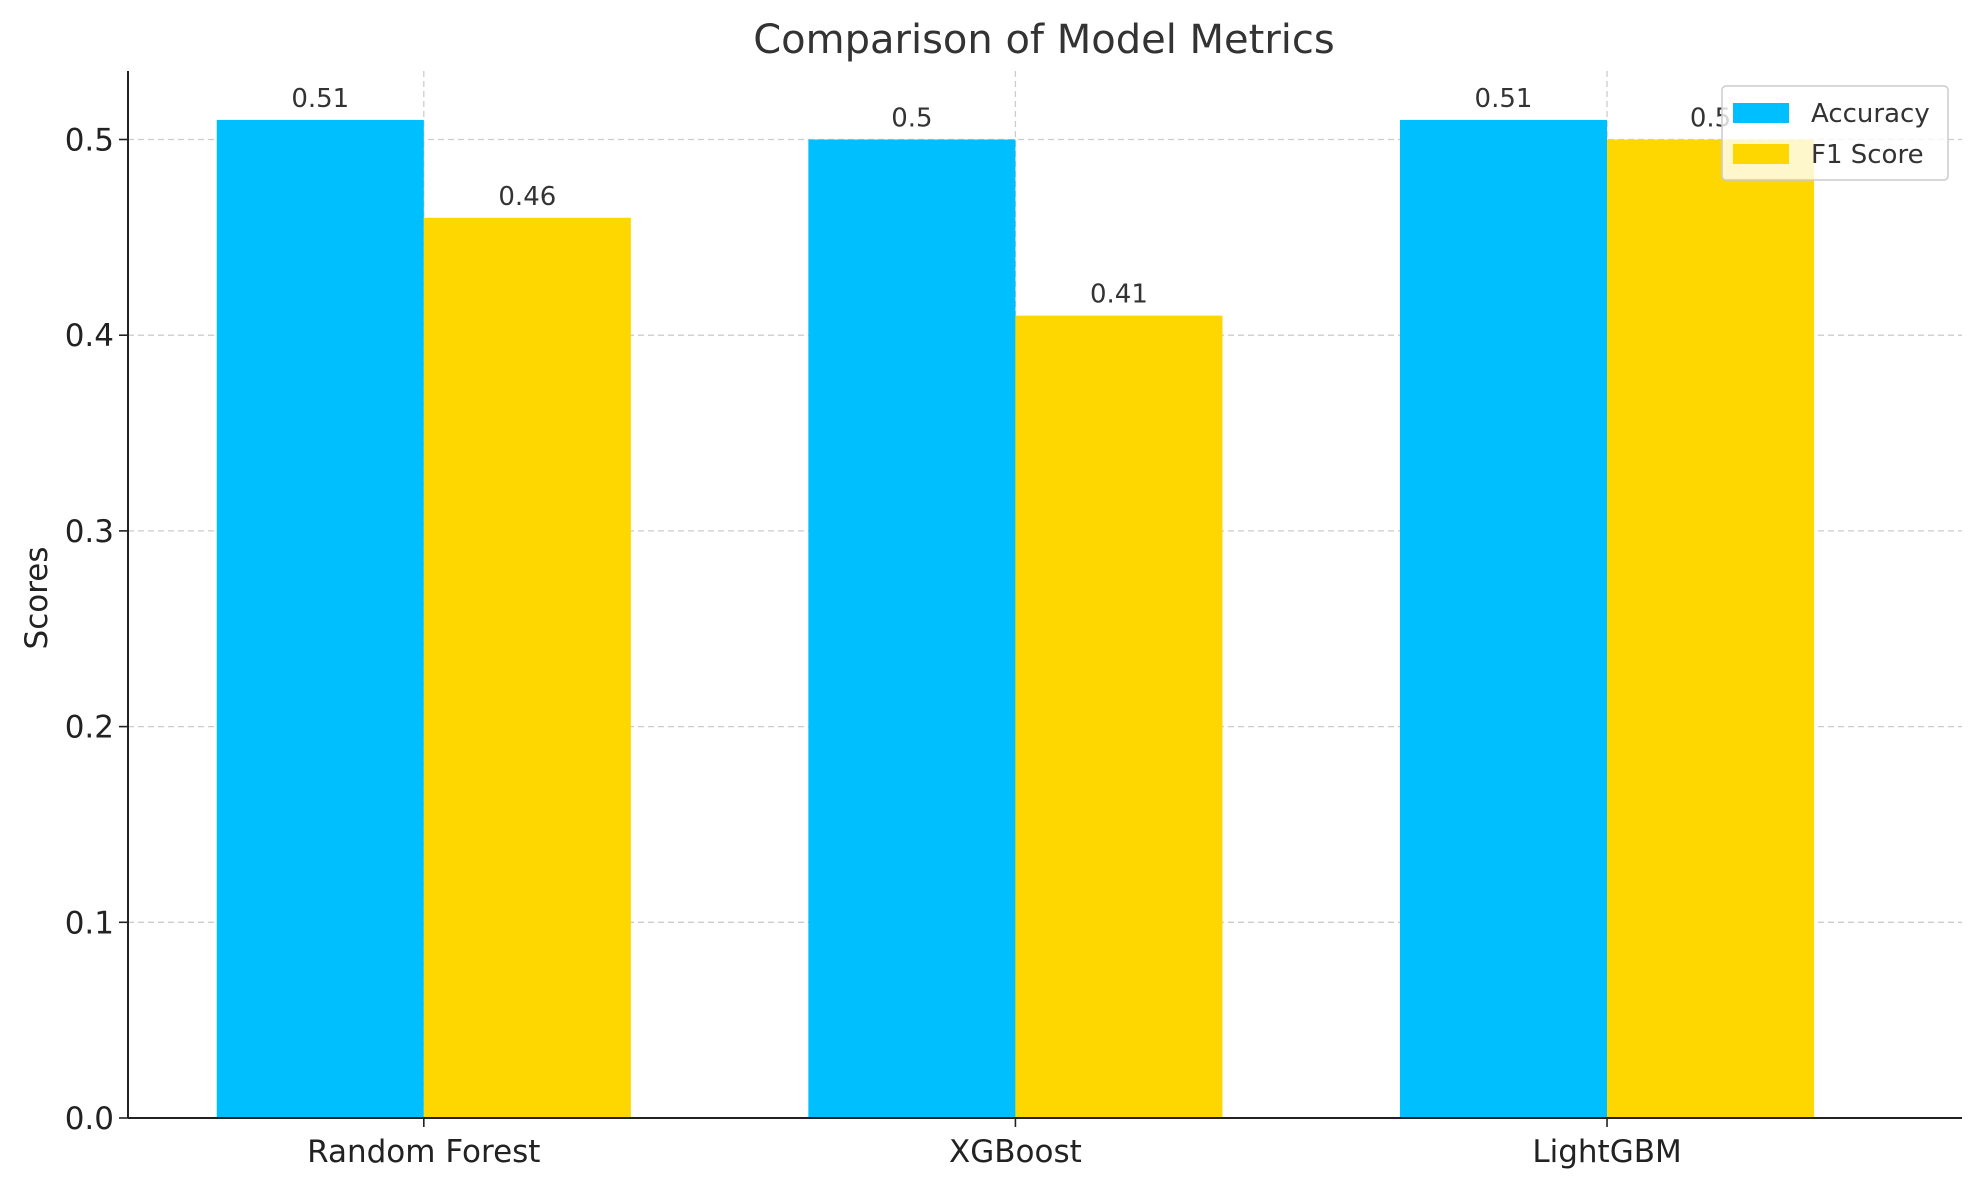 This screenshot has width=1980, height=1180. What do you see at coordinates (89, 140) in the screenshot?
I see `y-tick-label: 0.5` at bounding box center [89, 140].